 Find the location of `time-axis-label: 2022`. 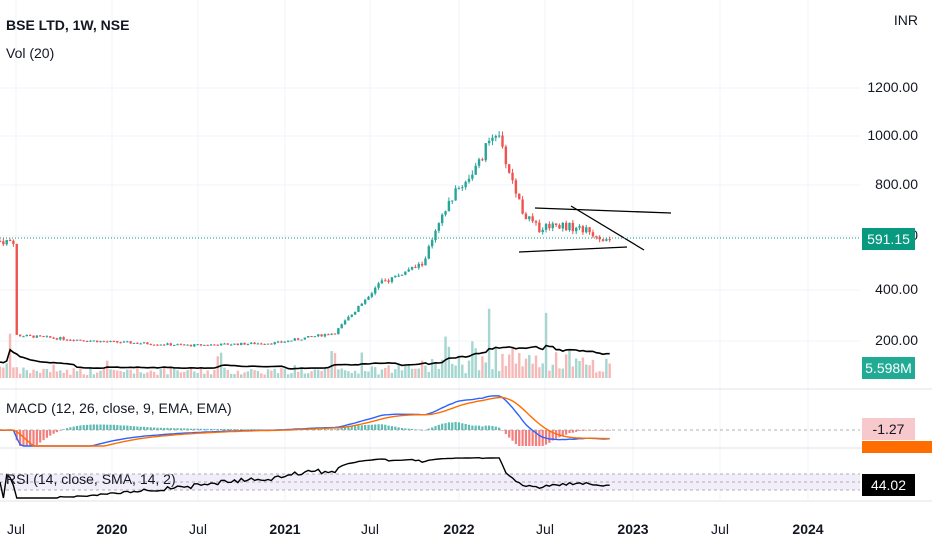

time-axis-label: 2022 is located at coordinates (458, 529).